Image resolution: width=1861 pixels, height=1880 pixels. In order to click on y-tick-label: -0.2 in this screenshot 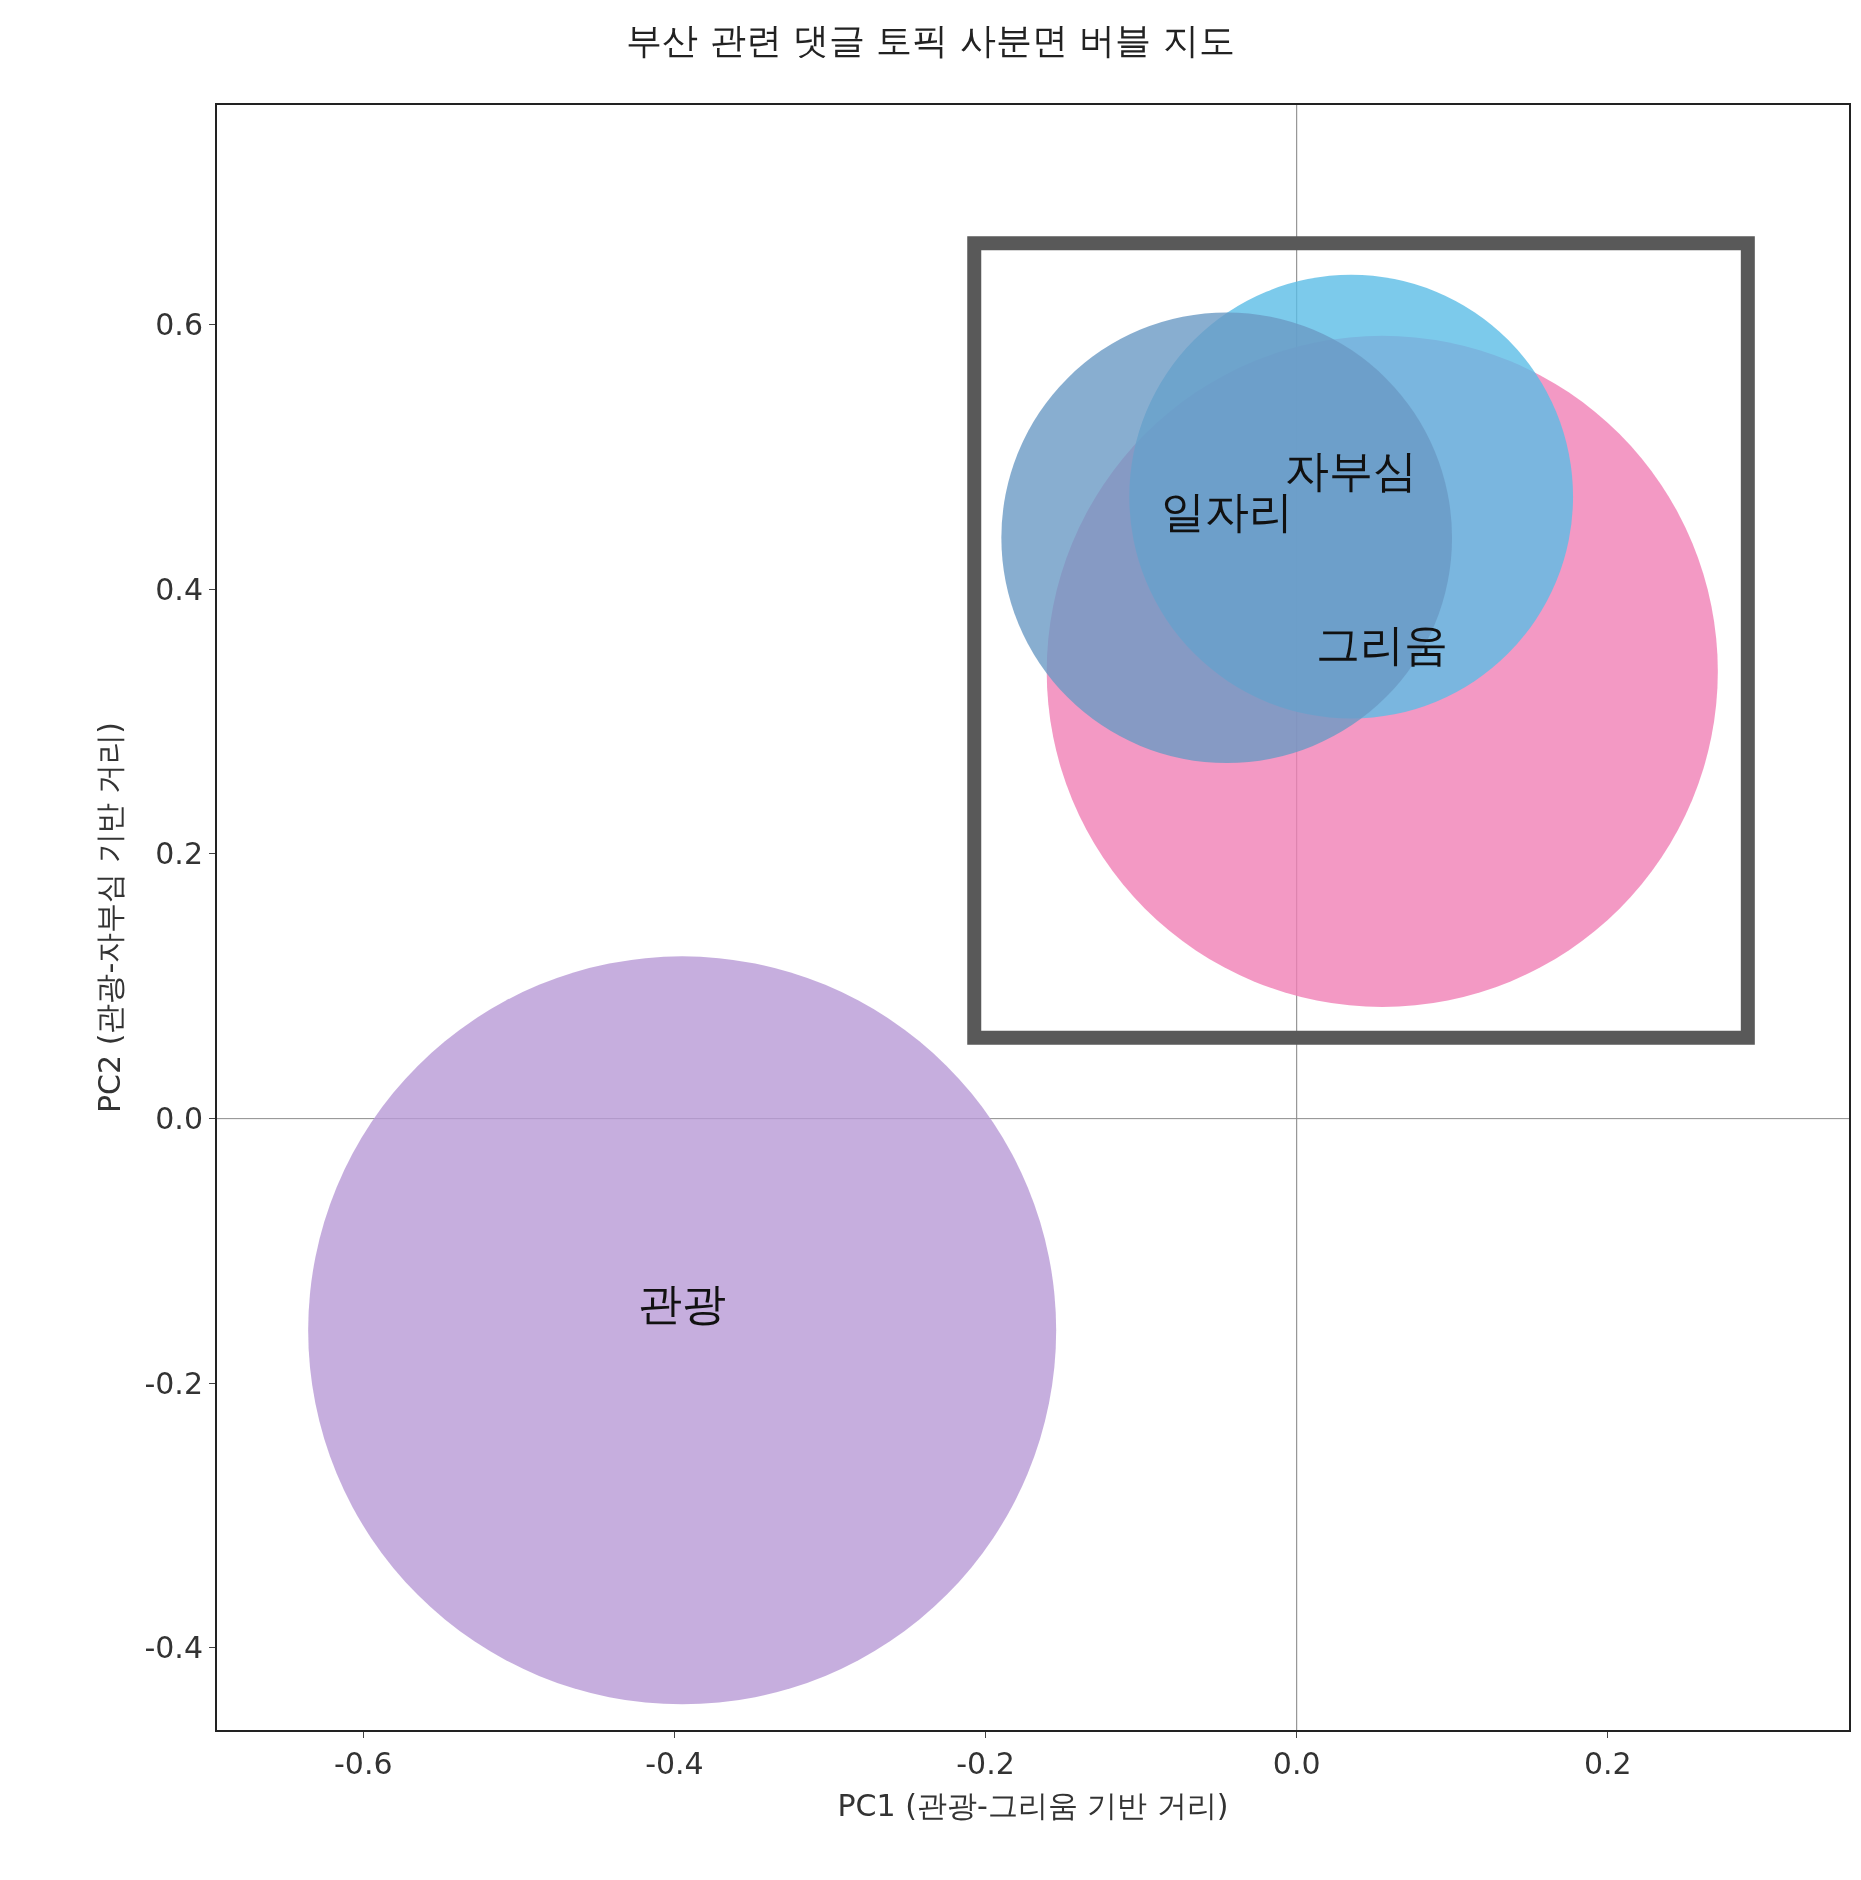, I will do `click(173, 1383)`.